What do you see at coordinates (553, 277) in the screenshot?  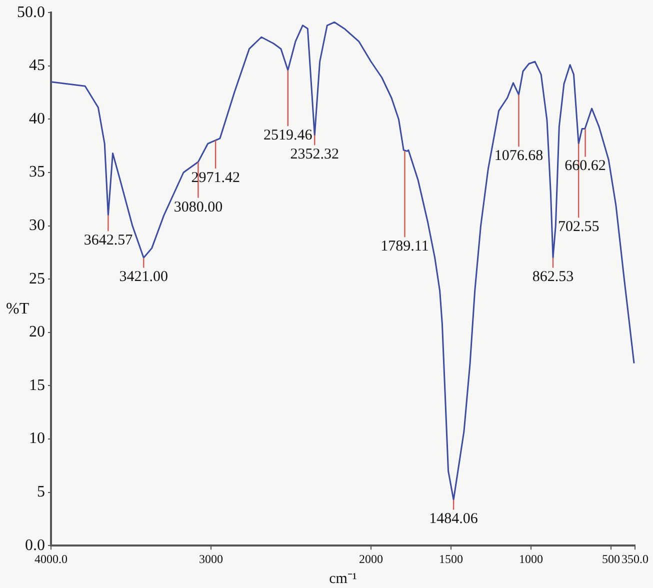 I see `annotation: 862.53` at bounding box center [553, 277].